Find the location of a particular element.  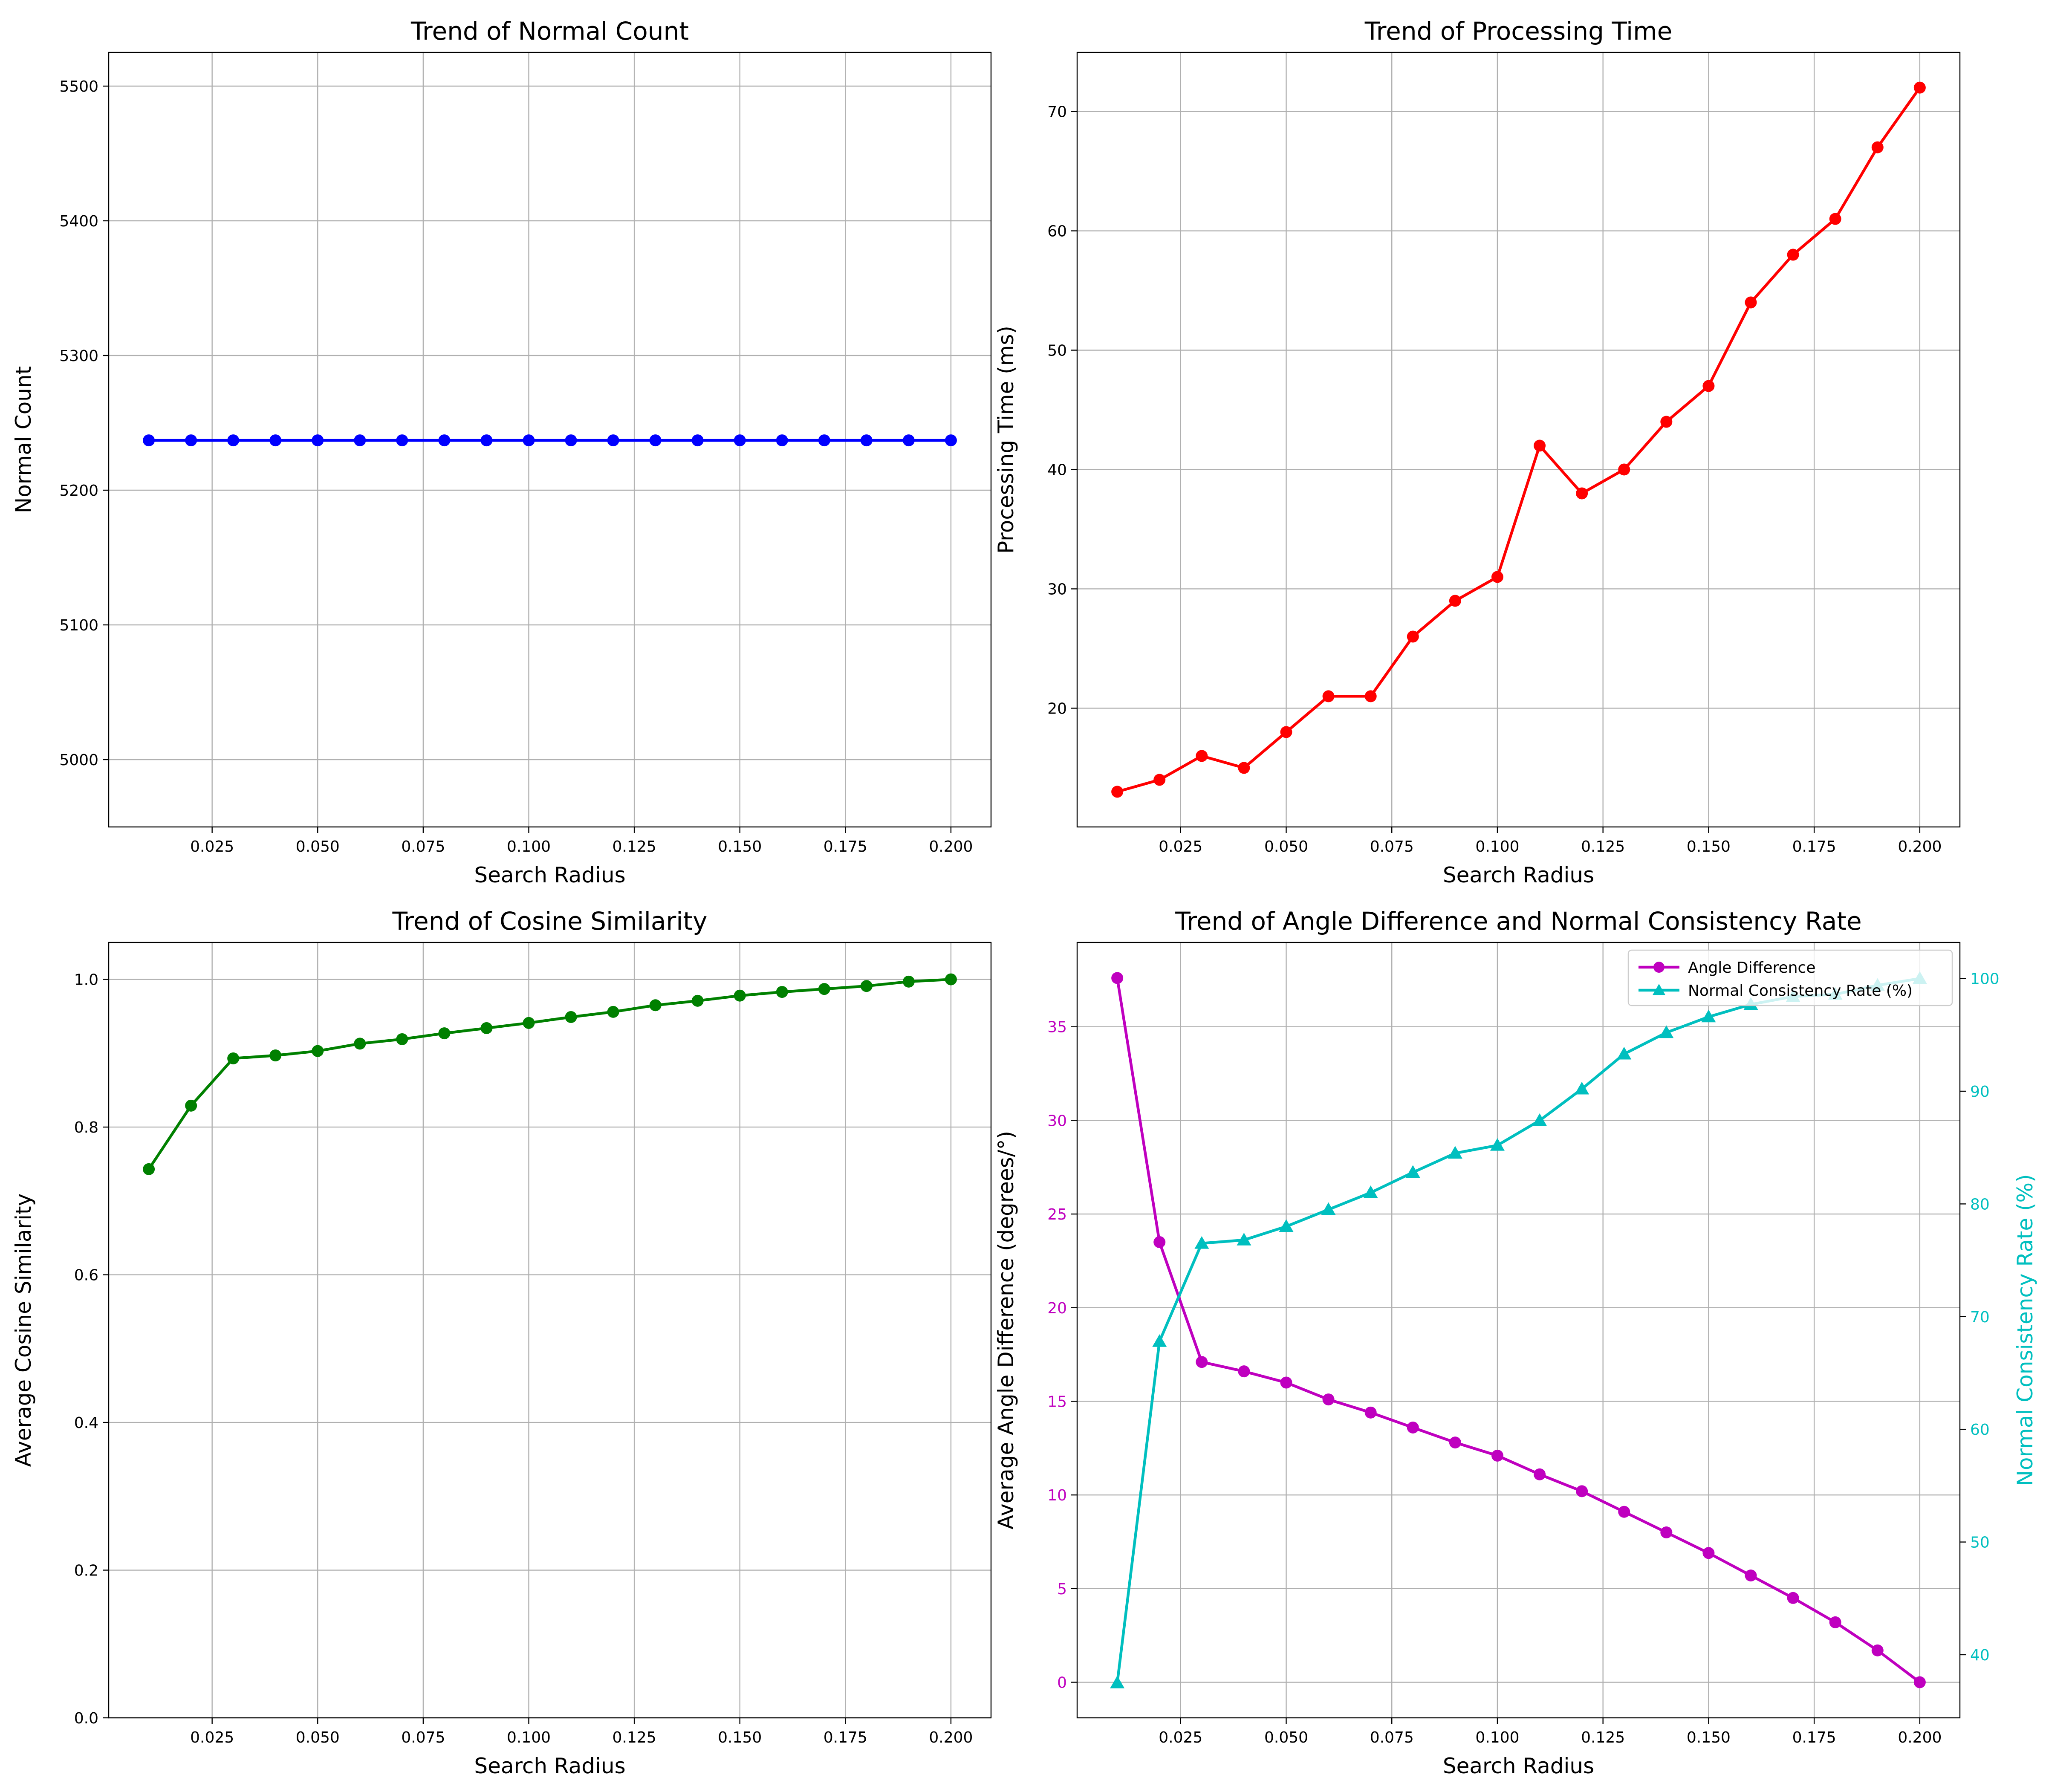

y-tick-label: 40 is located at coordinates (1057, 470).